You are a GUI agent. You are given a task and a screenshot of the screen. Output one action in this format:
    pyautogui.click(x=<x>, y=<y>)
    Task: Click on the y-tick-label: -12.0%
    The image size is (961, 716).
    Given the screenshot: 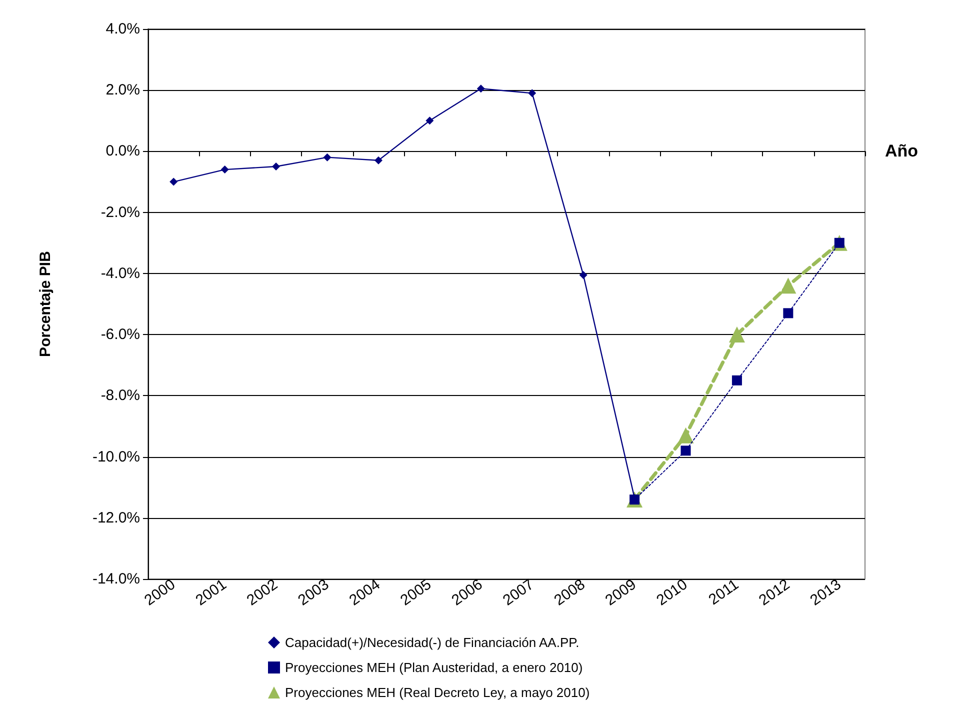 What is the action you would take?
    pyautogui.click(x=116, y=517)
    